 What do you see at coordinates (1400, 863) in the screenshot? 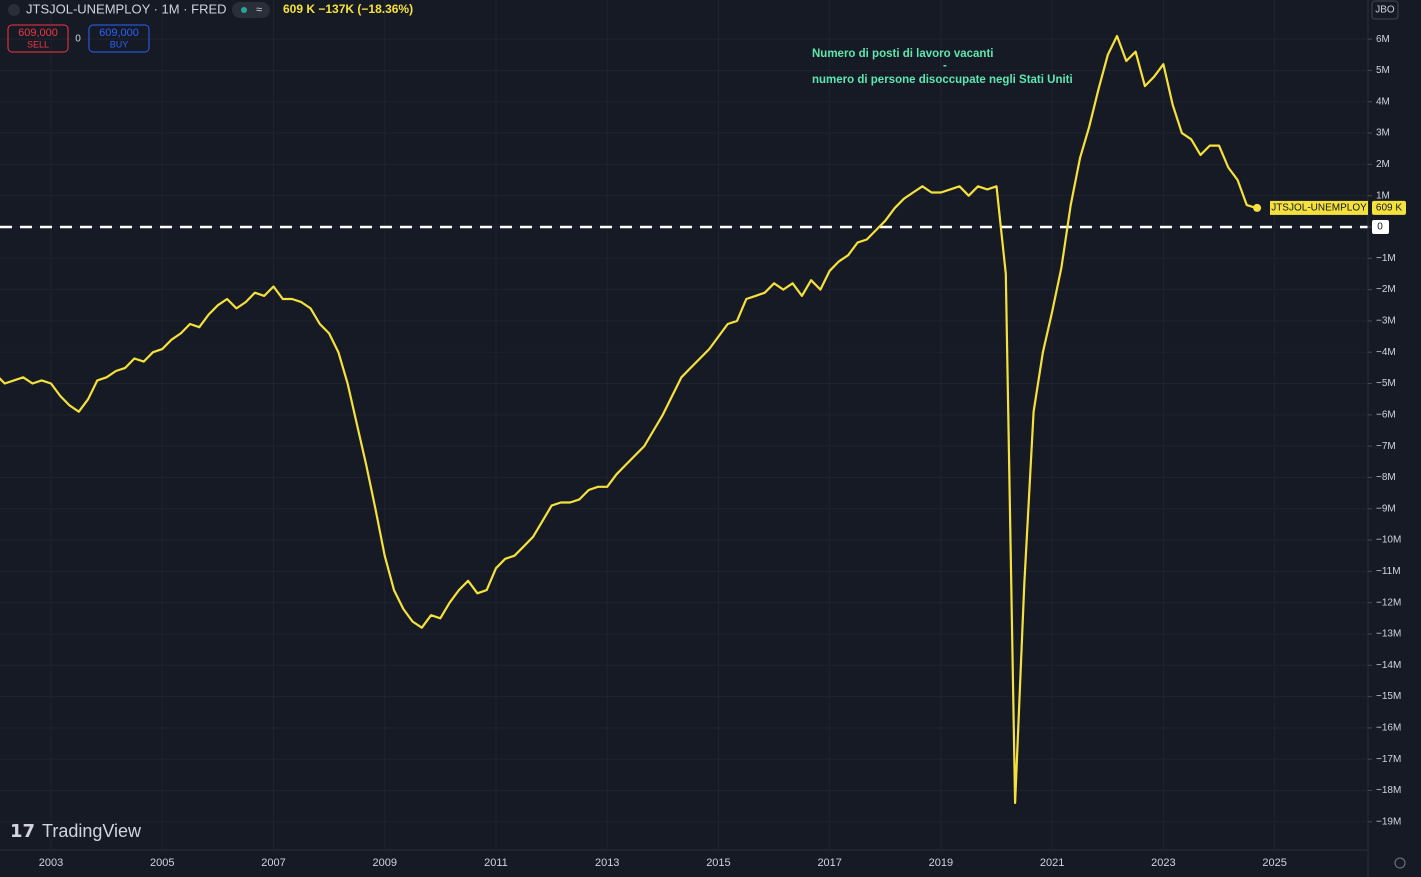
I see `settings-icon` at bounding box center [1400, 863].